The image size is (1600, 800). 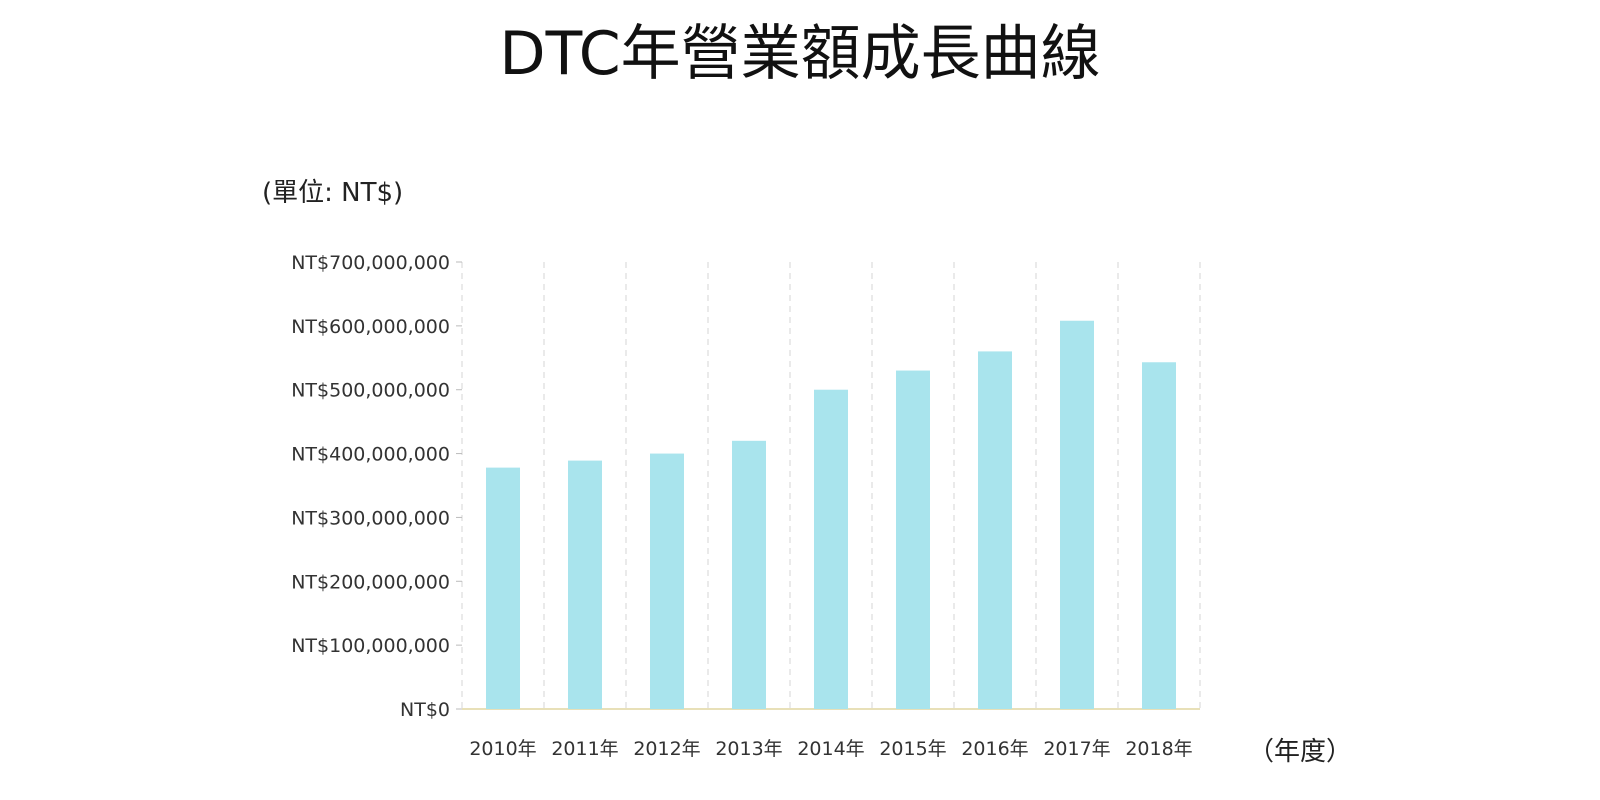 What do you see at coordinates (912, 749) in the screenshot?
I see `x-tick-label: 2015年` at bounding box center [912, 749].